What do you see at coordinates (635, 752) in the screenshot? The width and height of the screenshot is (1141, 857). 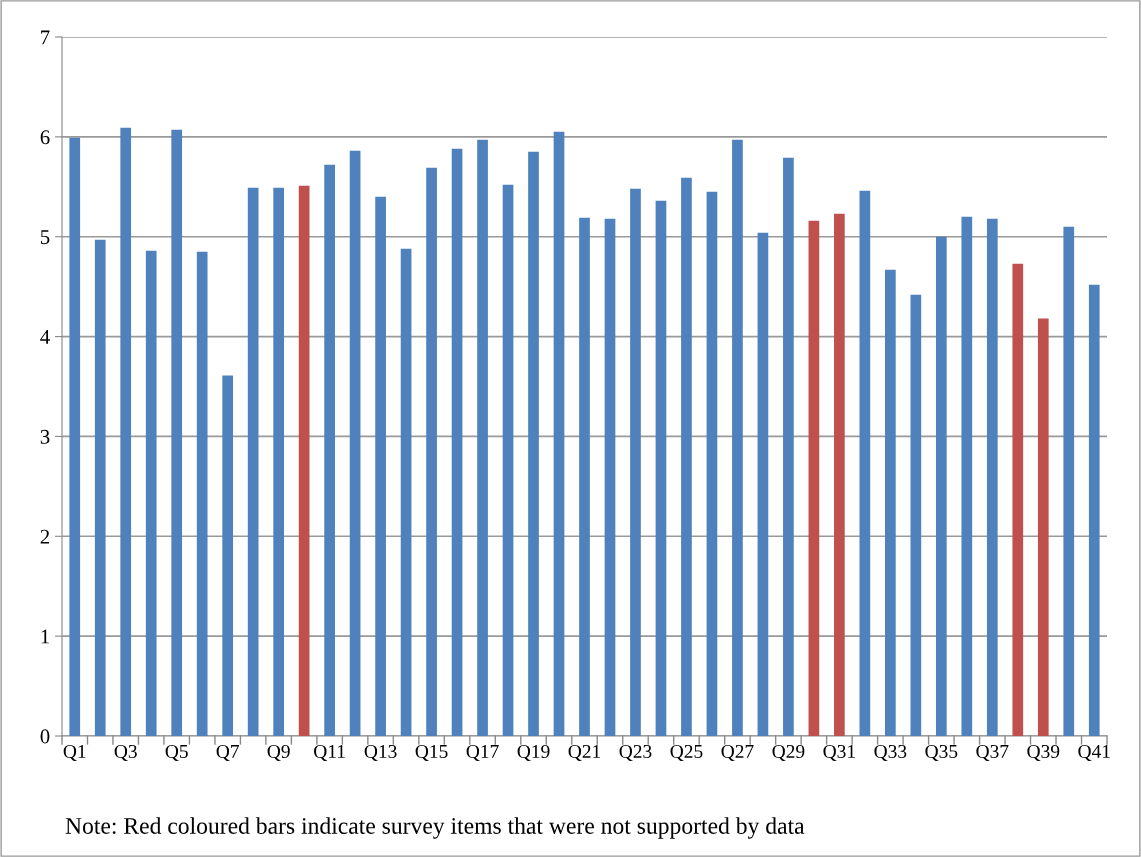 I see `x-tick-label: Q23` at bounding box center [635, 752].